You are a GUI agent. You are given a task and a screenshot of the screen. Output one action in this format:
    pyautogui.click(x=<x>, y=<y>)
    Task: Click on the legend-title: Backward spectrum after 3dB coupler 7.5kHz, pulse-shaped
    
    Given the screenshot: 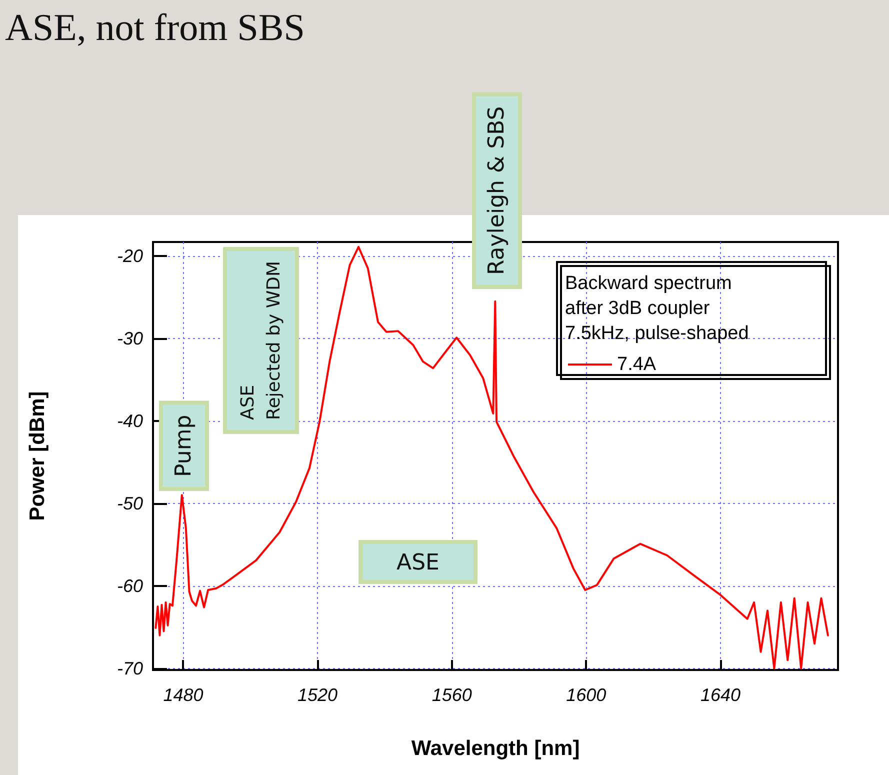 What is the action you would take?
    pyautogui.click(x=657, y=308)
    